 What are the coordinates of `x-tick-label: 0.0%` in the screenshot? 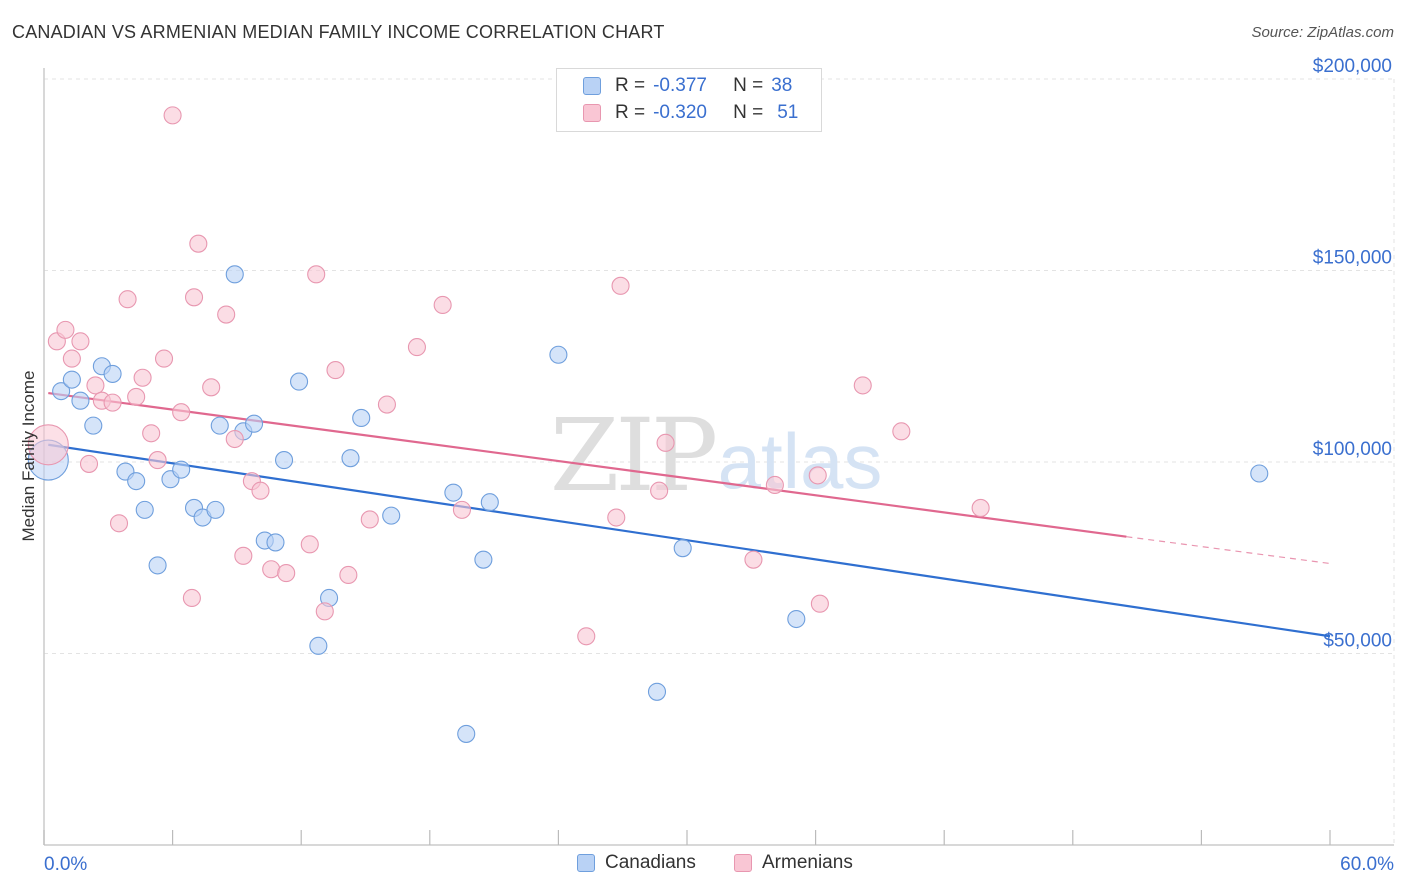 It's located at (65, 864).